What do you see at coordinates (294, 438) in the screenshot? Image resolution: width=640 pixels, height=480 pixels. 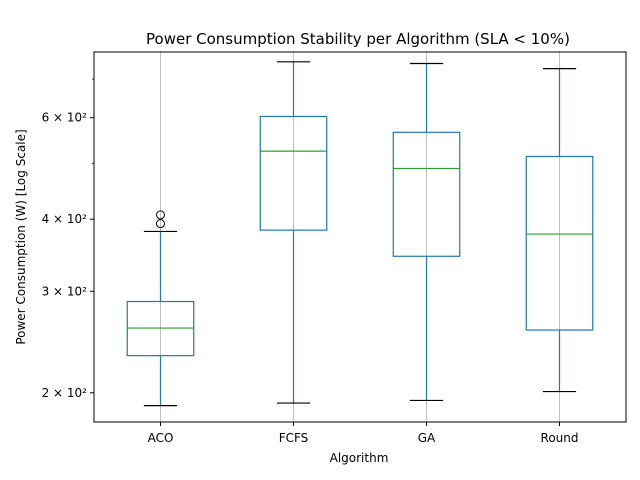 I see `x-tick-label-fcfs: FCFS` at bounding box center [294, 438].